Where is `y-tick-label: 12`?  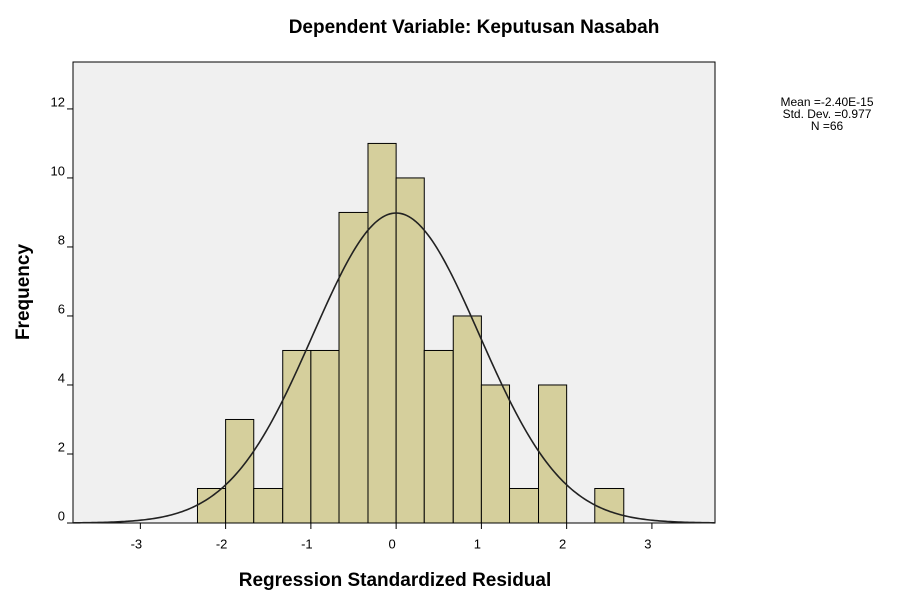 y-tick-label: 12 is located at coordinates (58, 101).